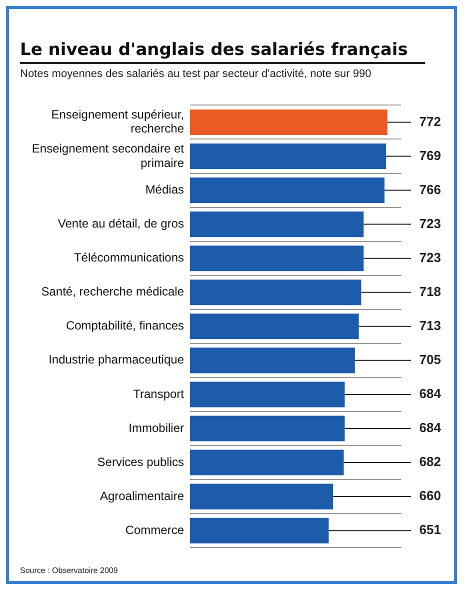  Describe the element at coordinates (430, 496) in the screenshot. I see `data-label: 660` at that location.